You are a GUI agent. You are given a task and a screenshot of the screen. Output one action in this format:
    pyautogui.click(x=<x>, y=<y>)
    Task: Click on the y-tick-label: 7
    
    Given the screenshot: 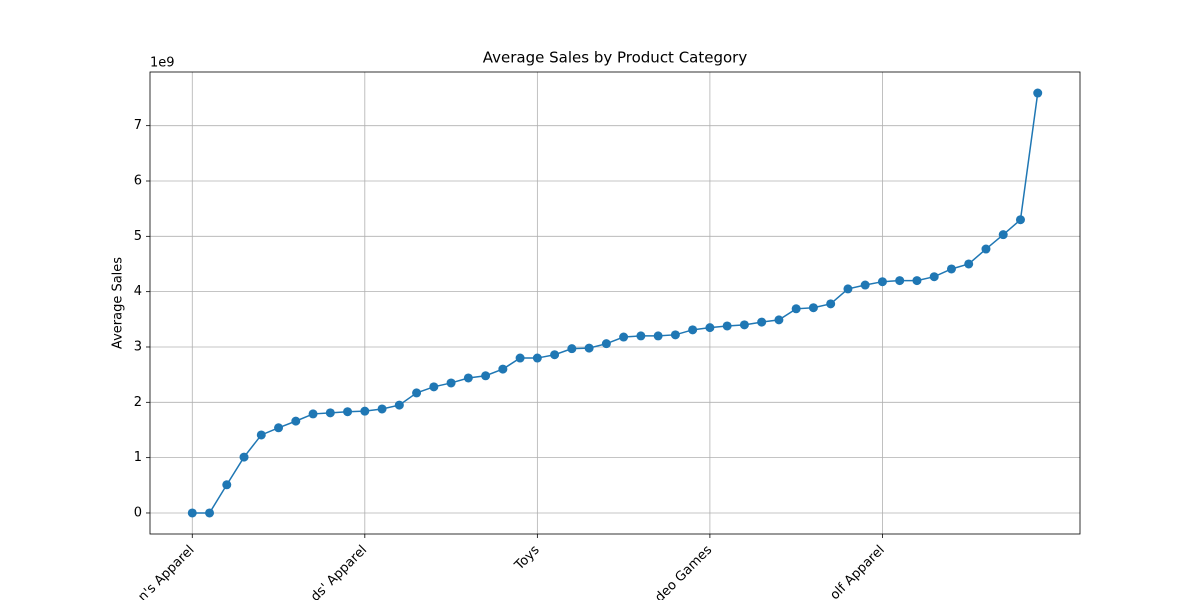 What is the action you would take?
    pyautogui.click(x=138, y=125)
    